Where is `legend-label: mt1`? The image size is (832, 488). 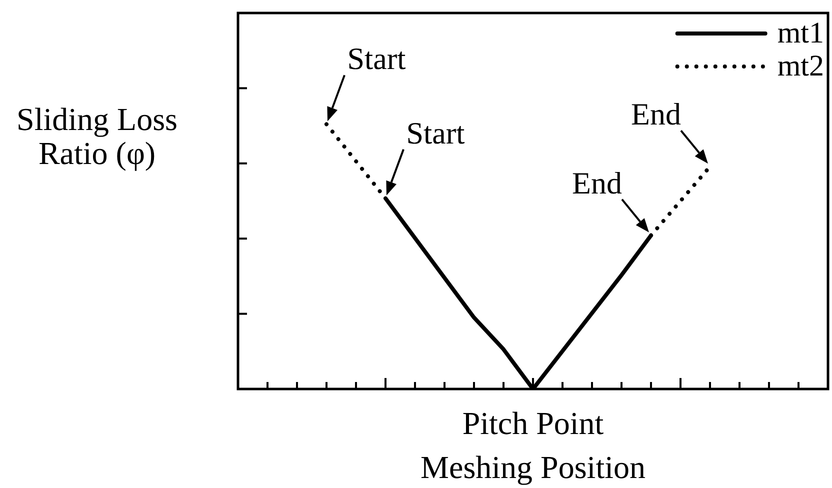 legend-label: mt1 is located at coordinates (800, 33).